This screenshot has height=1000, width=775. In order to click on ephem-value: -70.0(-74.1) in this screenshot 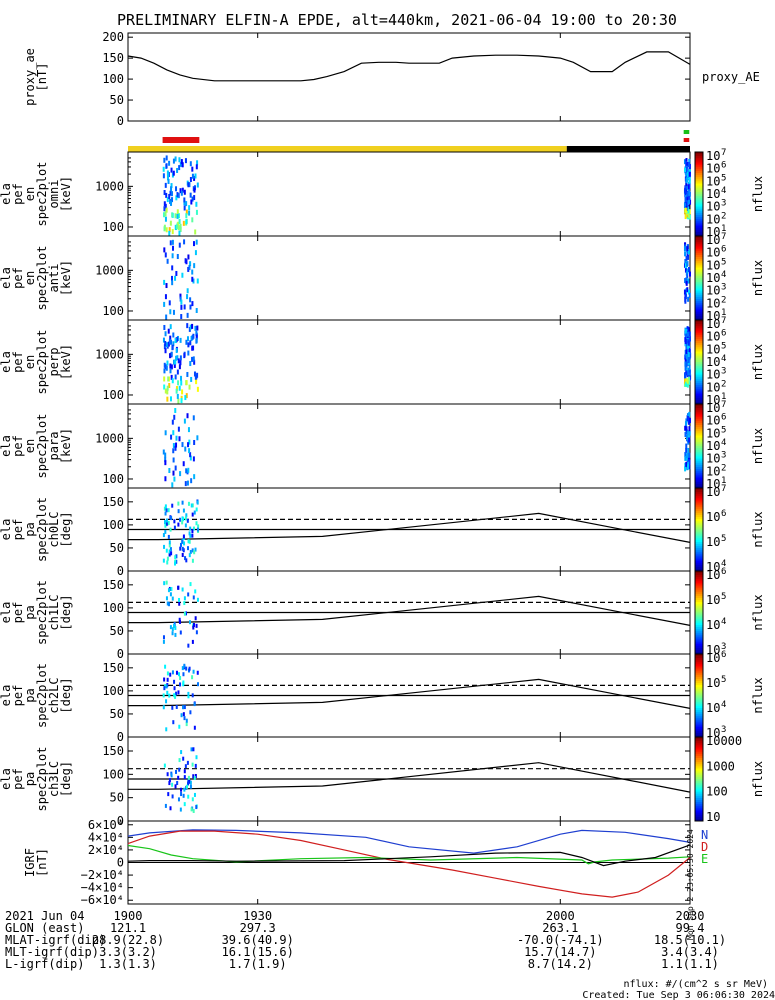, I will do `click(560, 940)`.